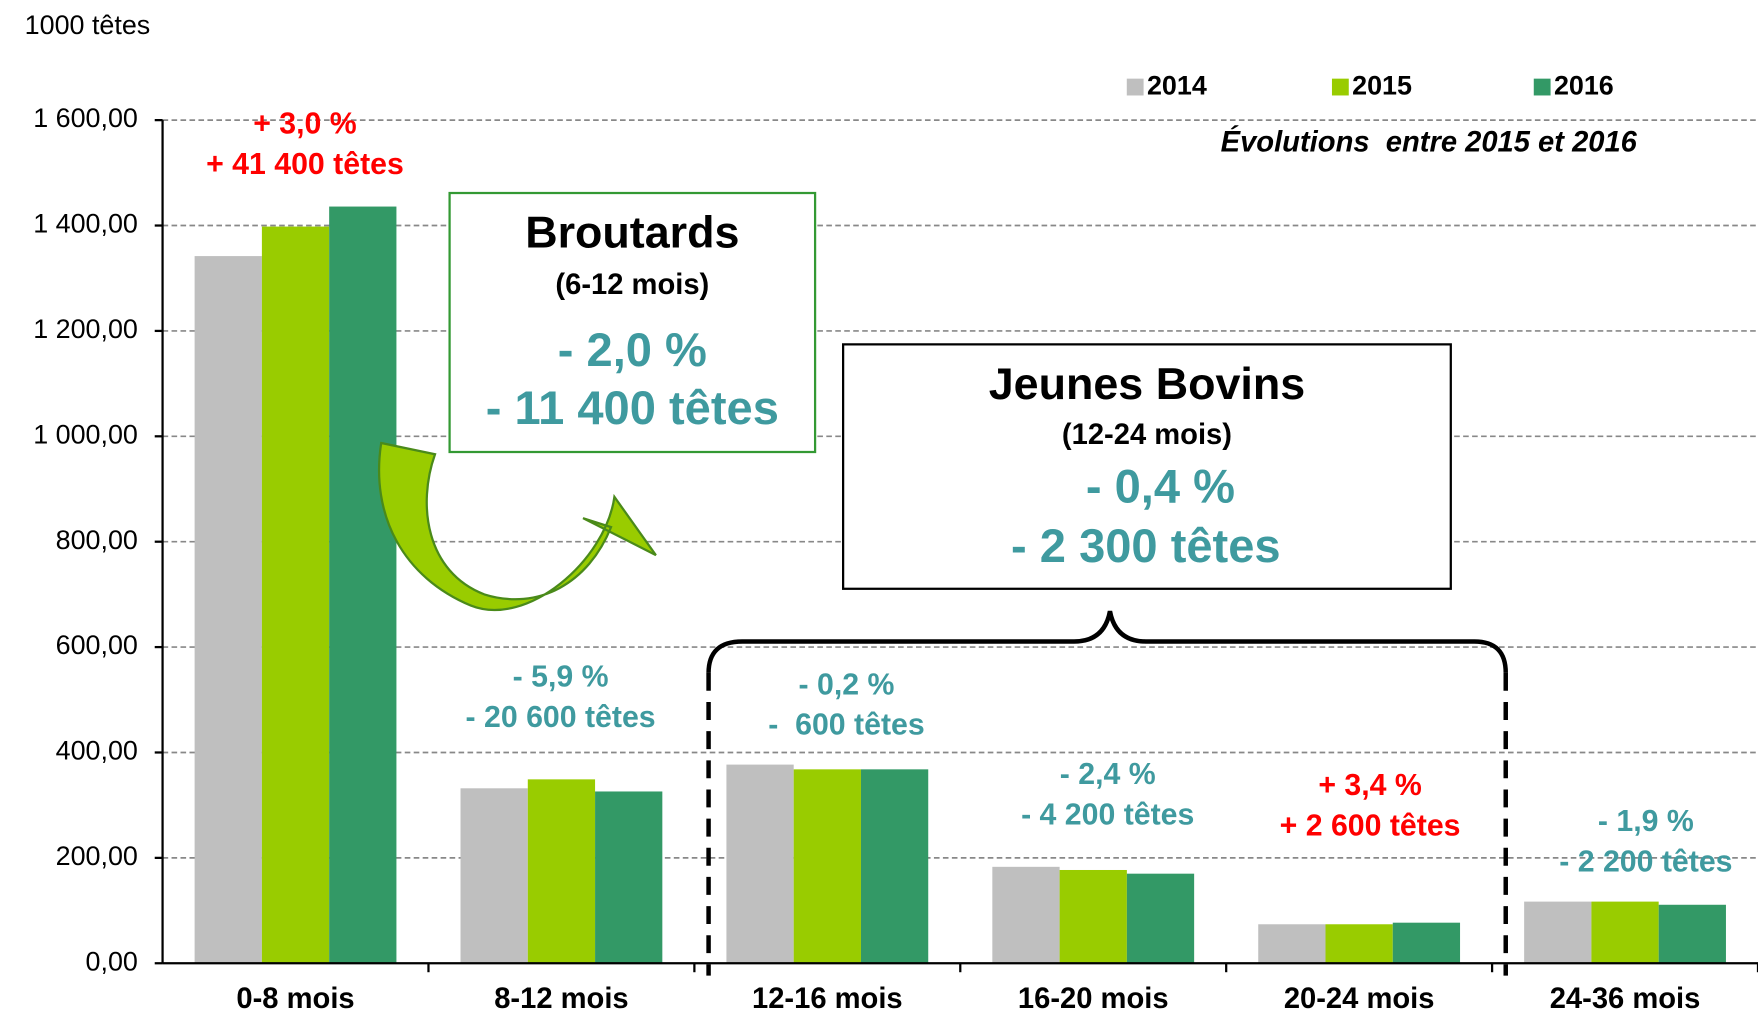 The width and height of the screenshot is (1758, 1015). What do you see at coordinates (1107, 641) in the screenshot?
I see `brace` at bounding box center [1107, 641].